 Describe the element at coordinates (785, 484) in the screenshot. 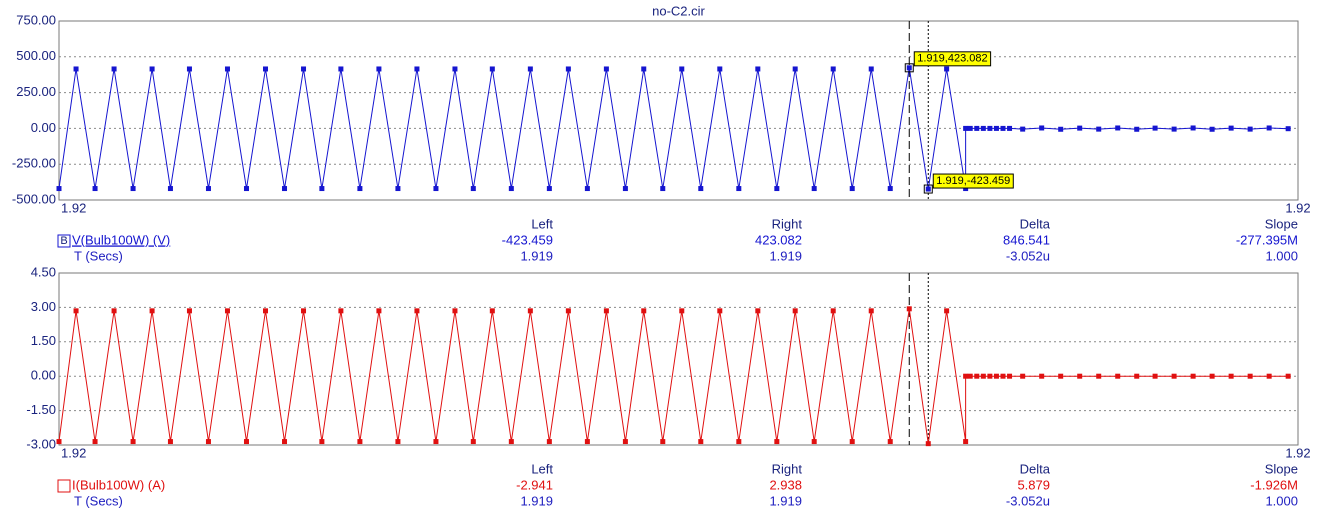

I see `cursor-value: 2.938` at that location.